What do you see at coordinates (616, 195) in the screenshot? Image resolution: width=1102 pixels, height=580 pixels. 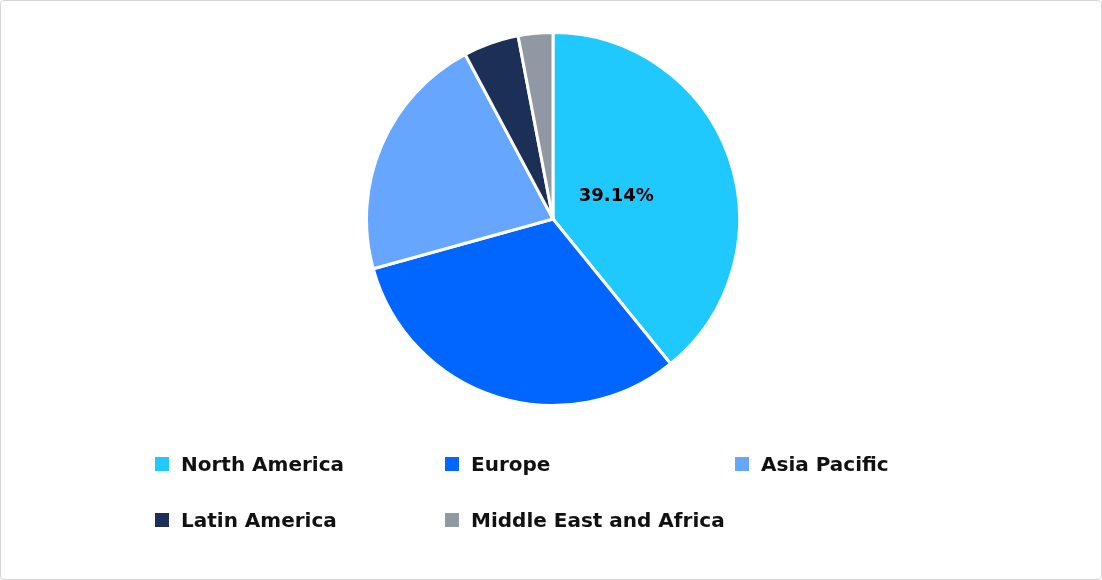 I see `data-label: 39.14%` at bounding box center [616, 195].